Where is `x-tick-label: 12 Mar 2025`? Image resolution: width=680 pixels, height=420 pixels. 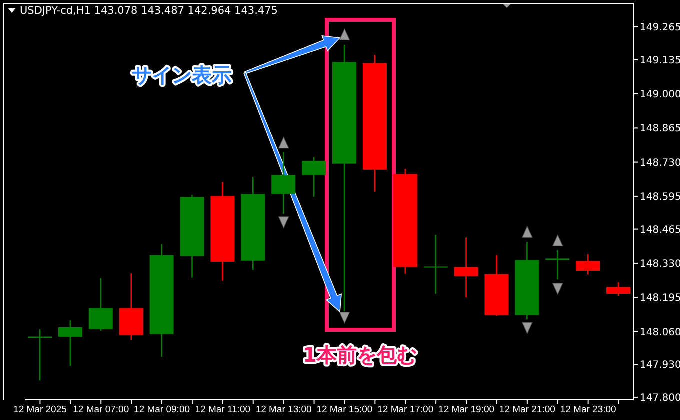
x-tick-label: 12 Mar 2025 is located at coordinates (40, 410).